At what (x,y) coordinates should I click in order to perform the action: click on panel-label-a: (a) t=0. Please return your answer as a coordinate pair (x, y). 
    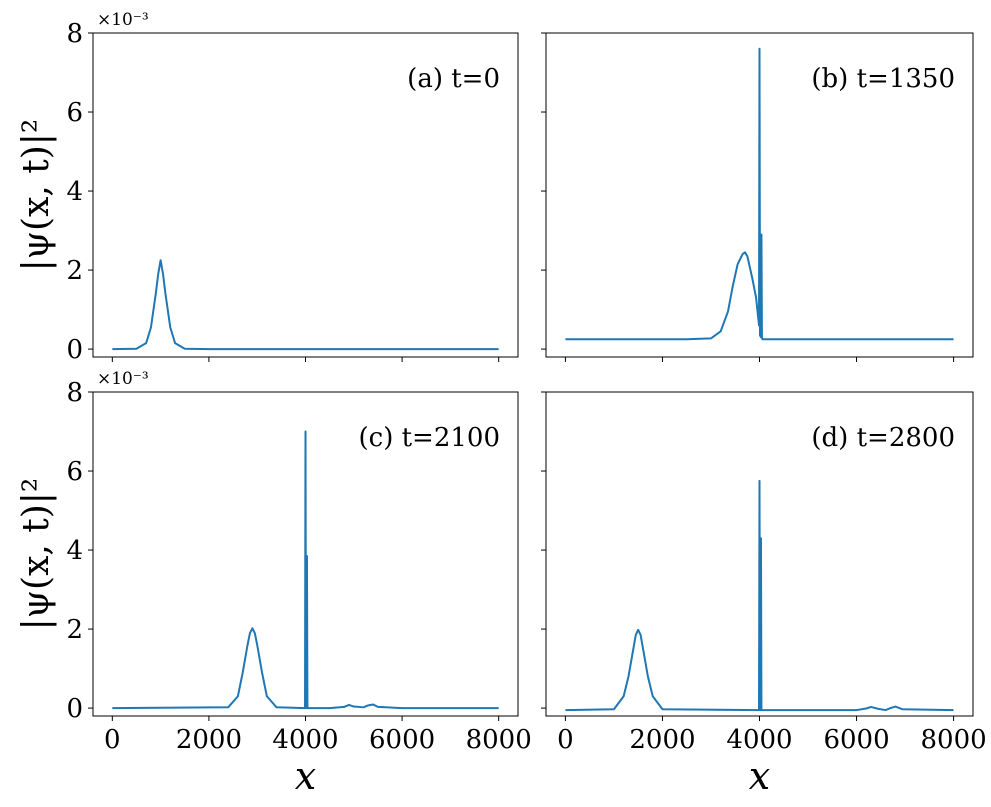
    Looking at the image, I should click on (453, 79).